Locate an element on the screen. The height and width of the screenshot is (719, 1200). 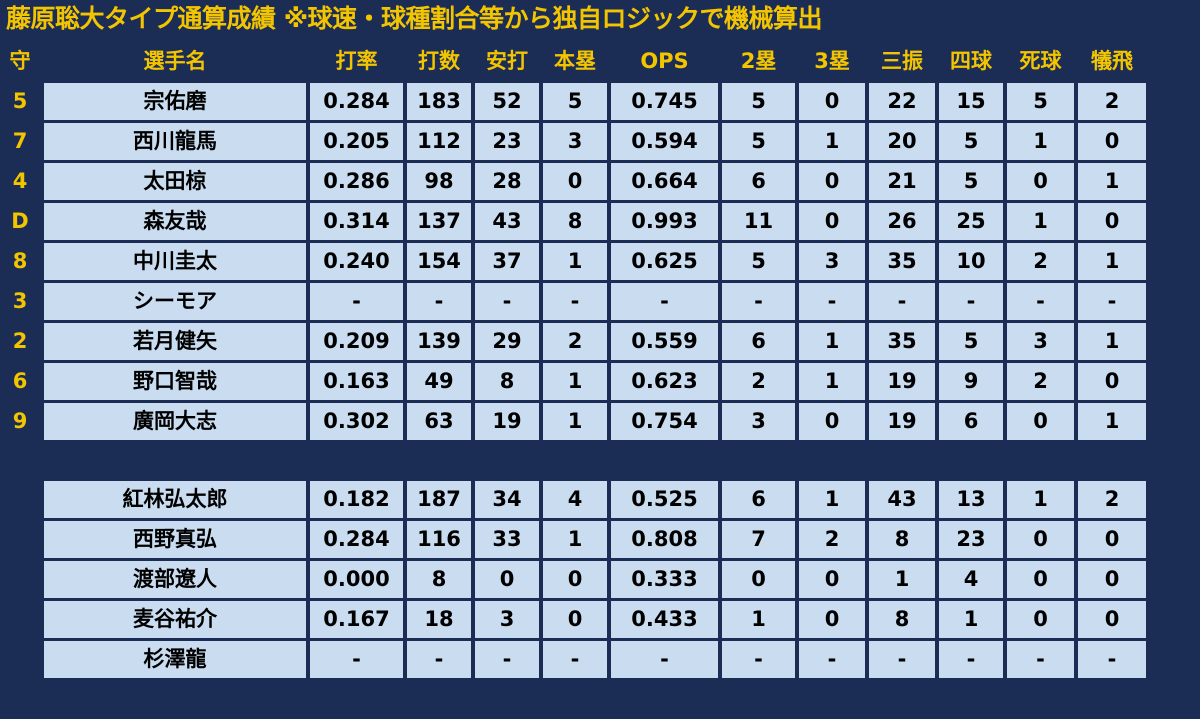
home-runs-cell: 2 is located at coordinates (575, 341).